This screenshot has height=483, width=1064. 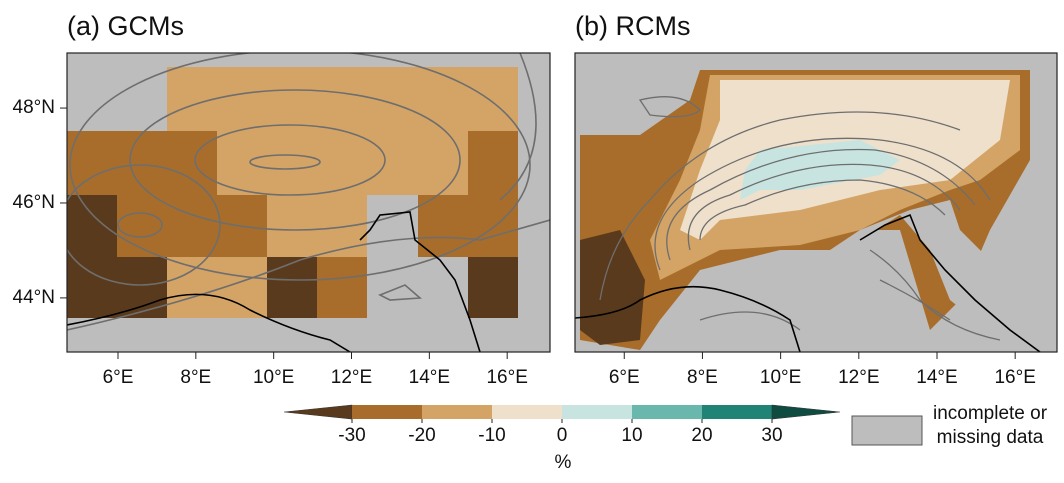 I want to click on colorbar-tick-label: -20, so click(x=421, y=435).